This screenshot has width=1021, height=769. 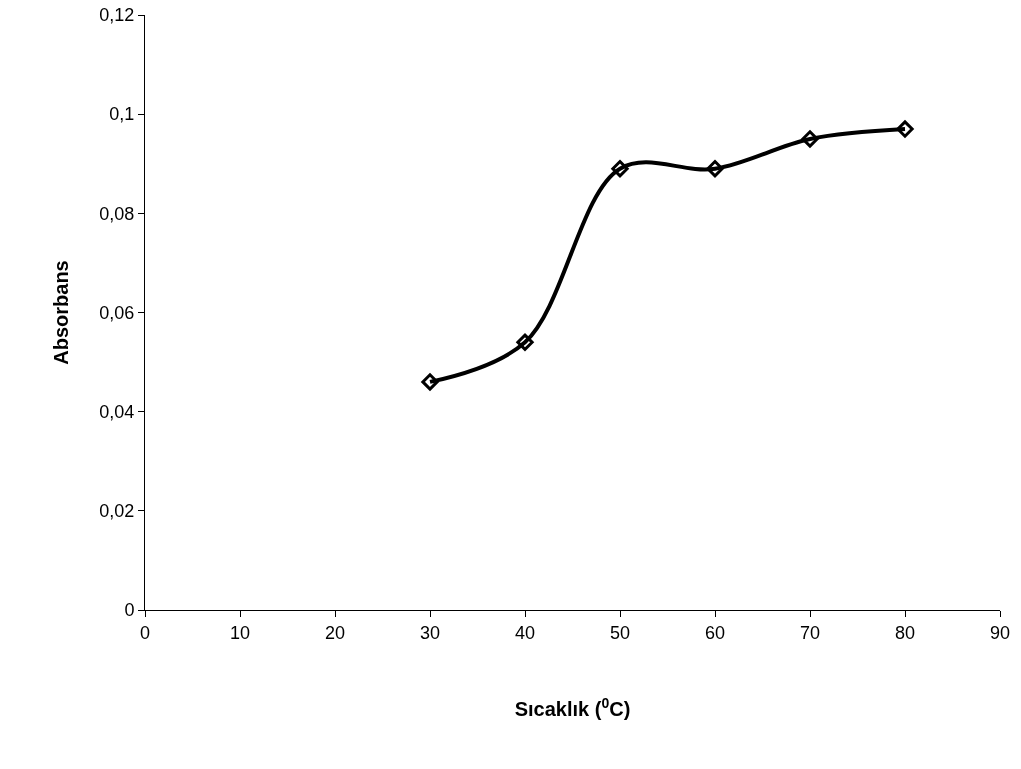 What do you see at coordinates (117, 213) in the screenshot?
I see `y-tick-label: 0,08` at bounding box center [117, 213].